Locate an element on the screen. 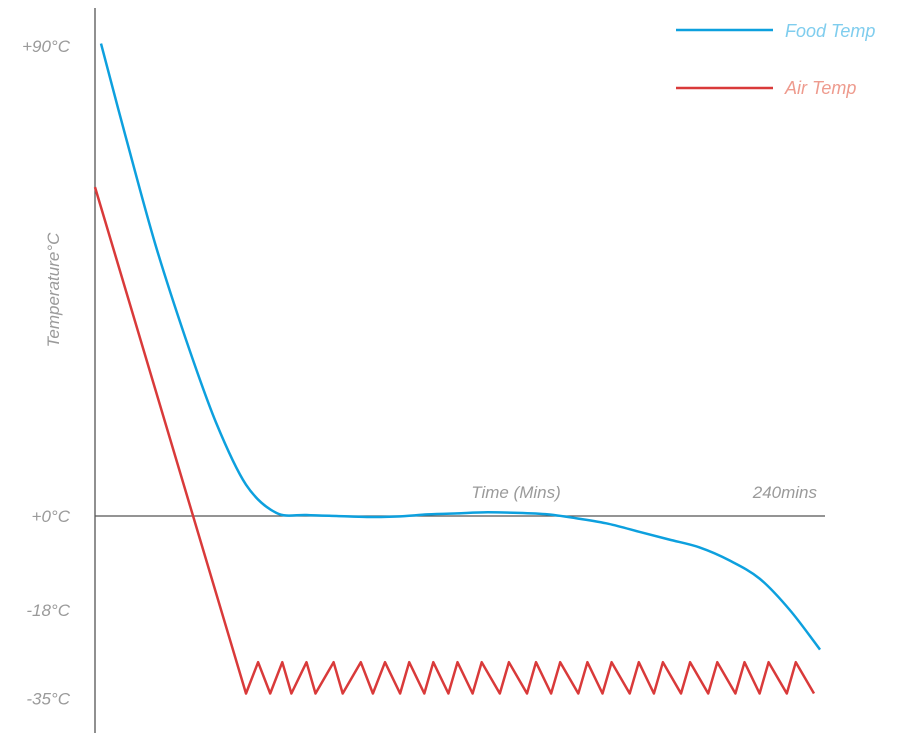 The image size is (906, 735). x-axis-end-label: 240mins is located at coordinates (785, 492).